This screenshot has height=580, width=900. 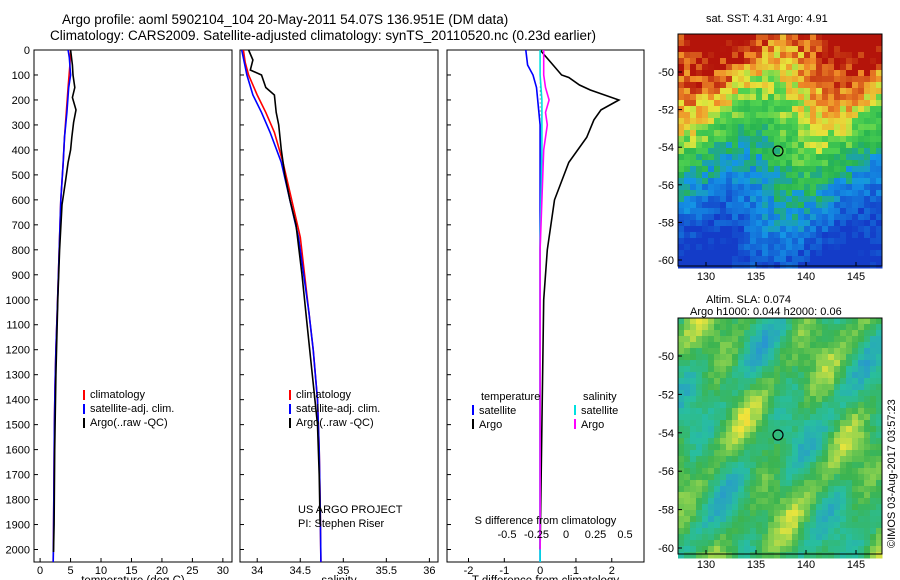 What do you see at coordinates (18, 301) in the screenshot?
I see `depth-tick-label: 1000` at bounding box center [18, 301].